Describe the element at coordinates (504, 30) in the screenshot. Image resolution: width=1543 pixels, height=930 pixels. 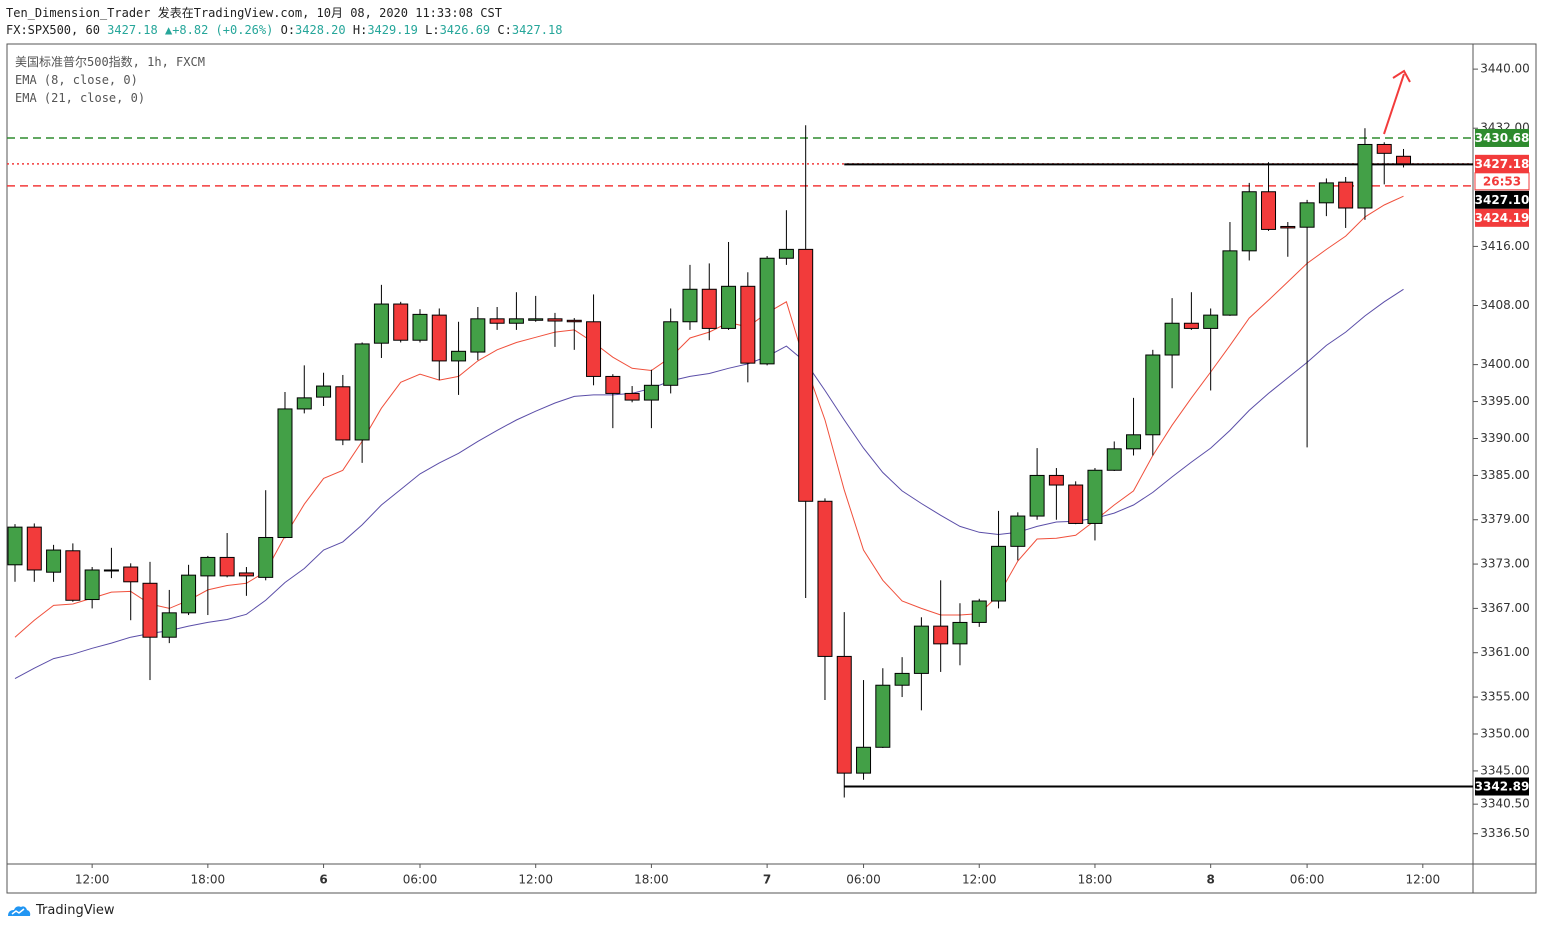
I see `ohlc-key: C:` at that location.